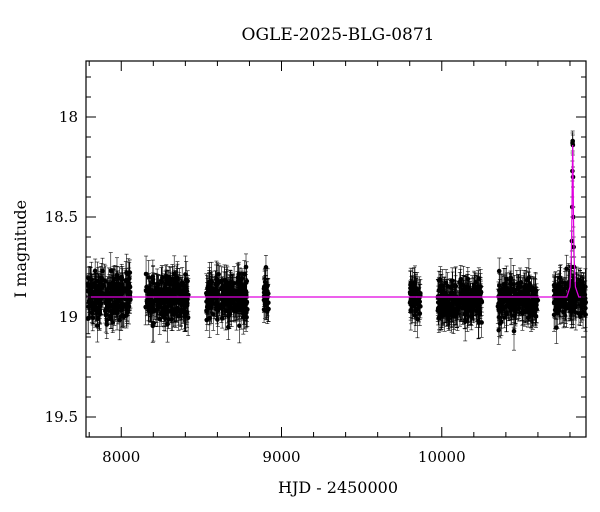  Describe the element at coordinates (61, 417) in the screenshot. I see `y-tick-label: 19.5` at that location.